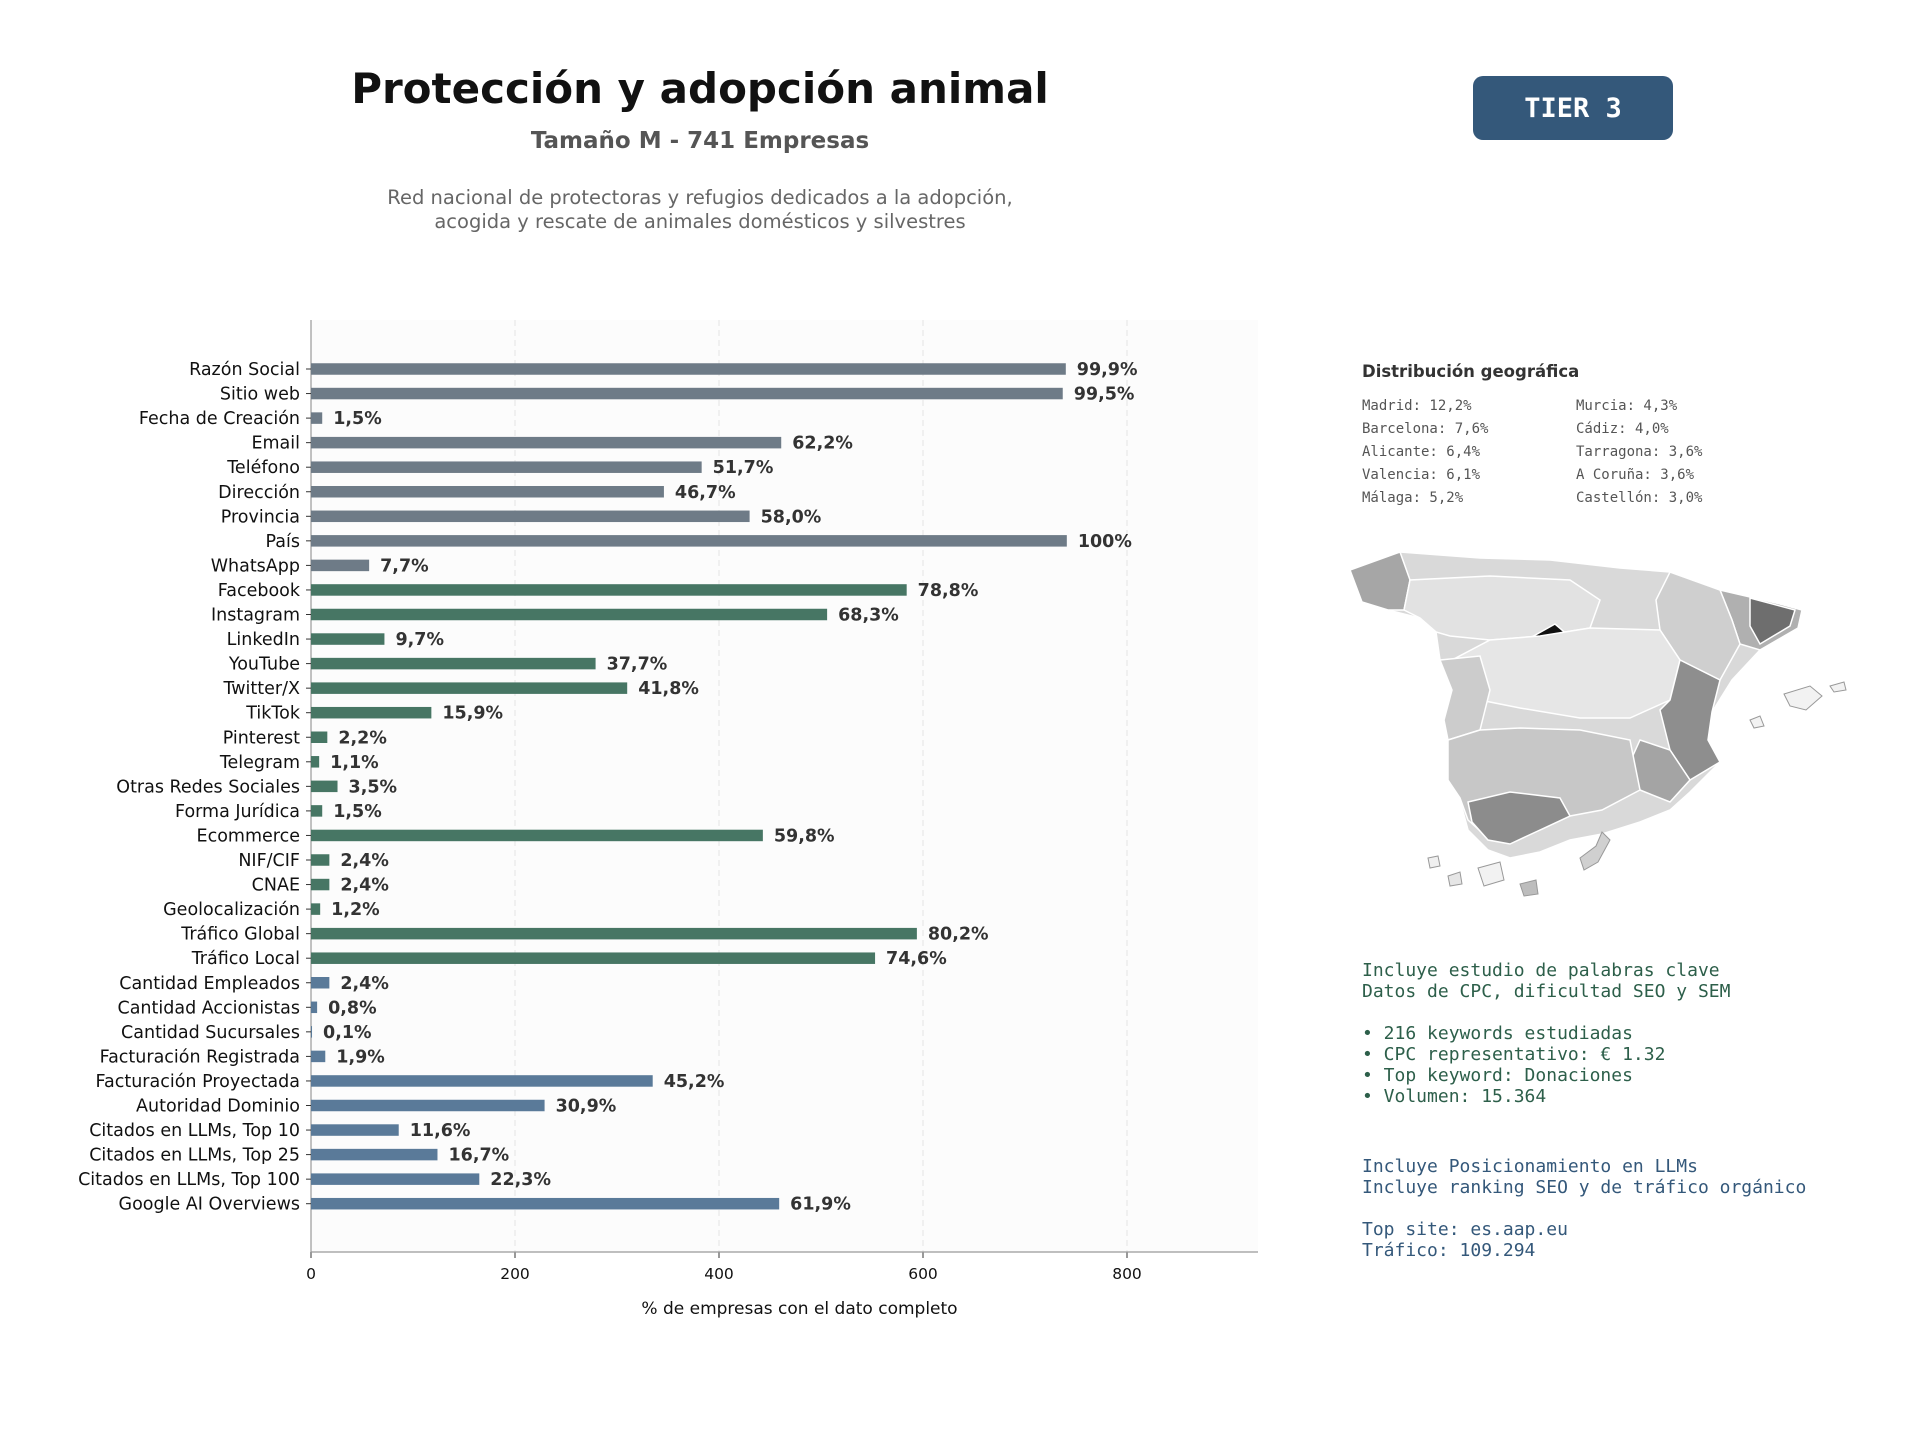 The image size is (1920, 1440). I want to click on category-label: LinkedIn, so click(263, 640).